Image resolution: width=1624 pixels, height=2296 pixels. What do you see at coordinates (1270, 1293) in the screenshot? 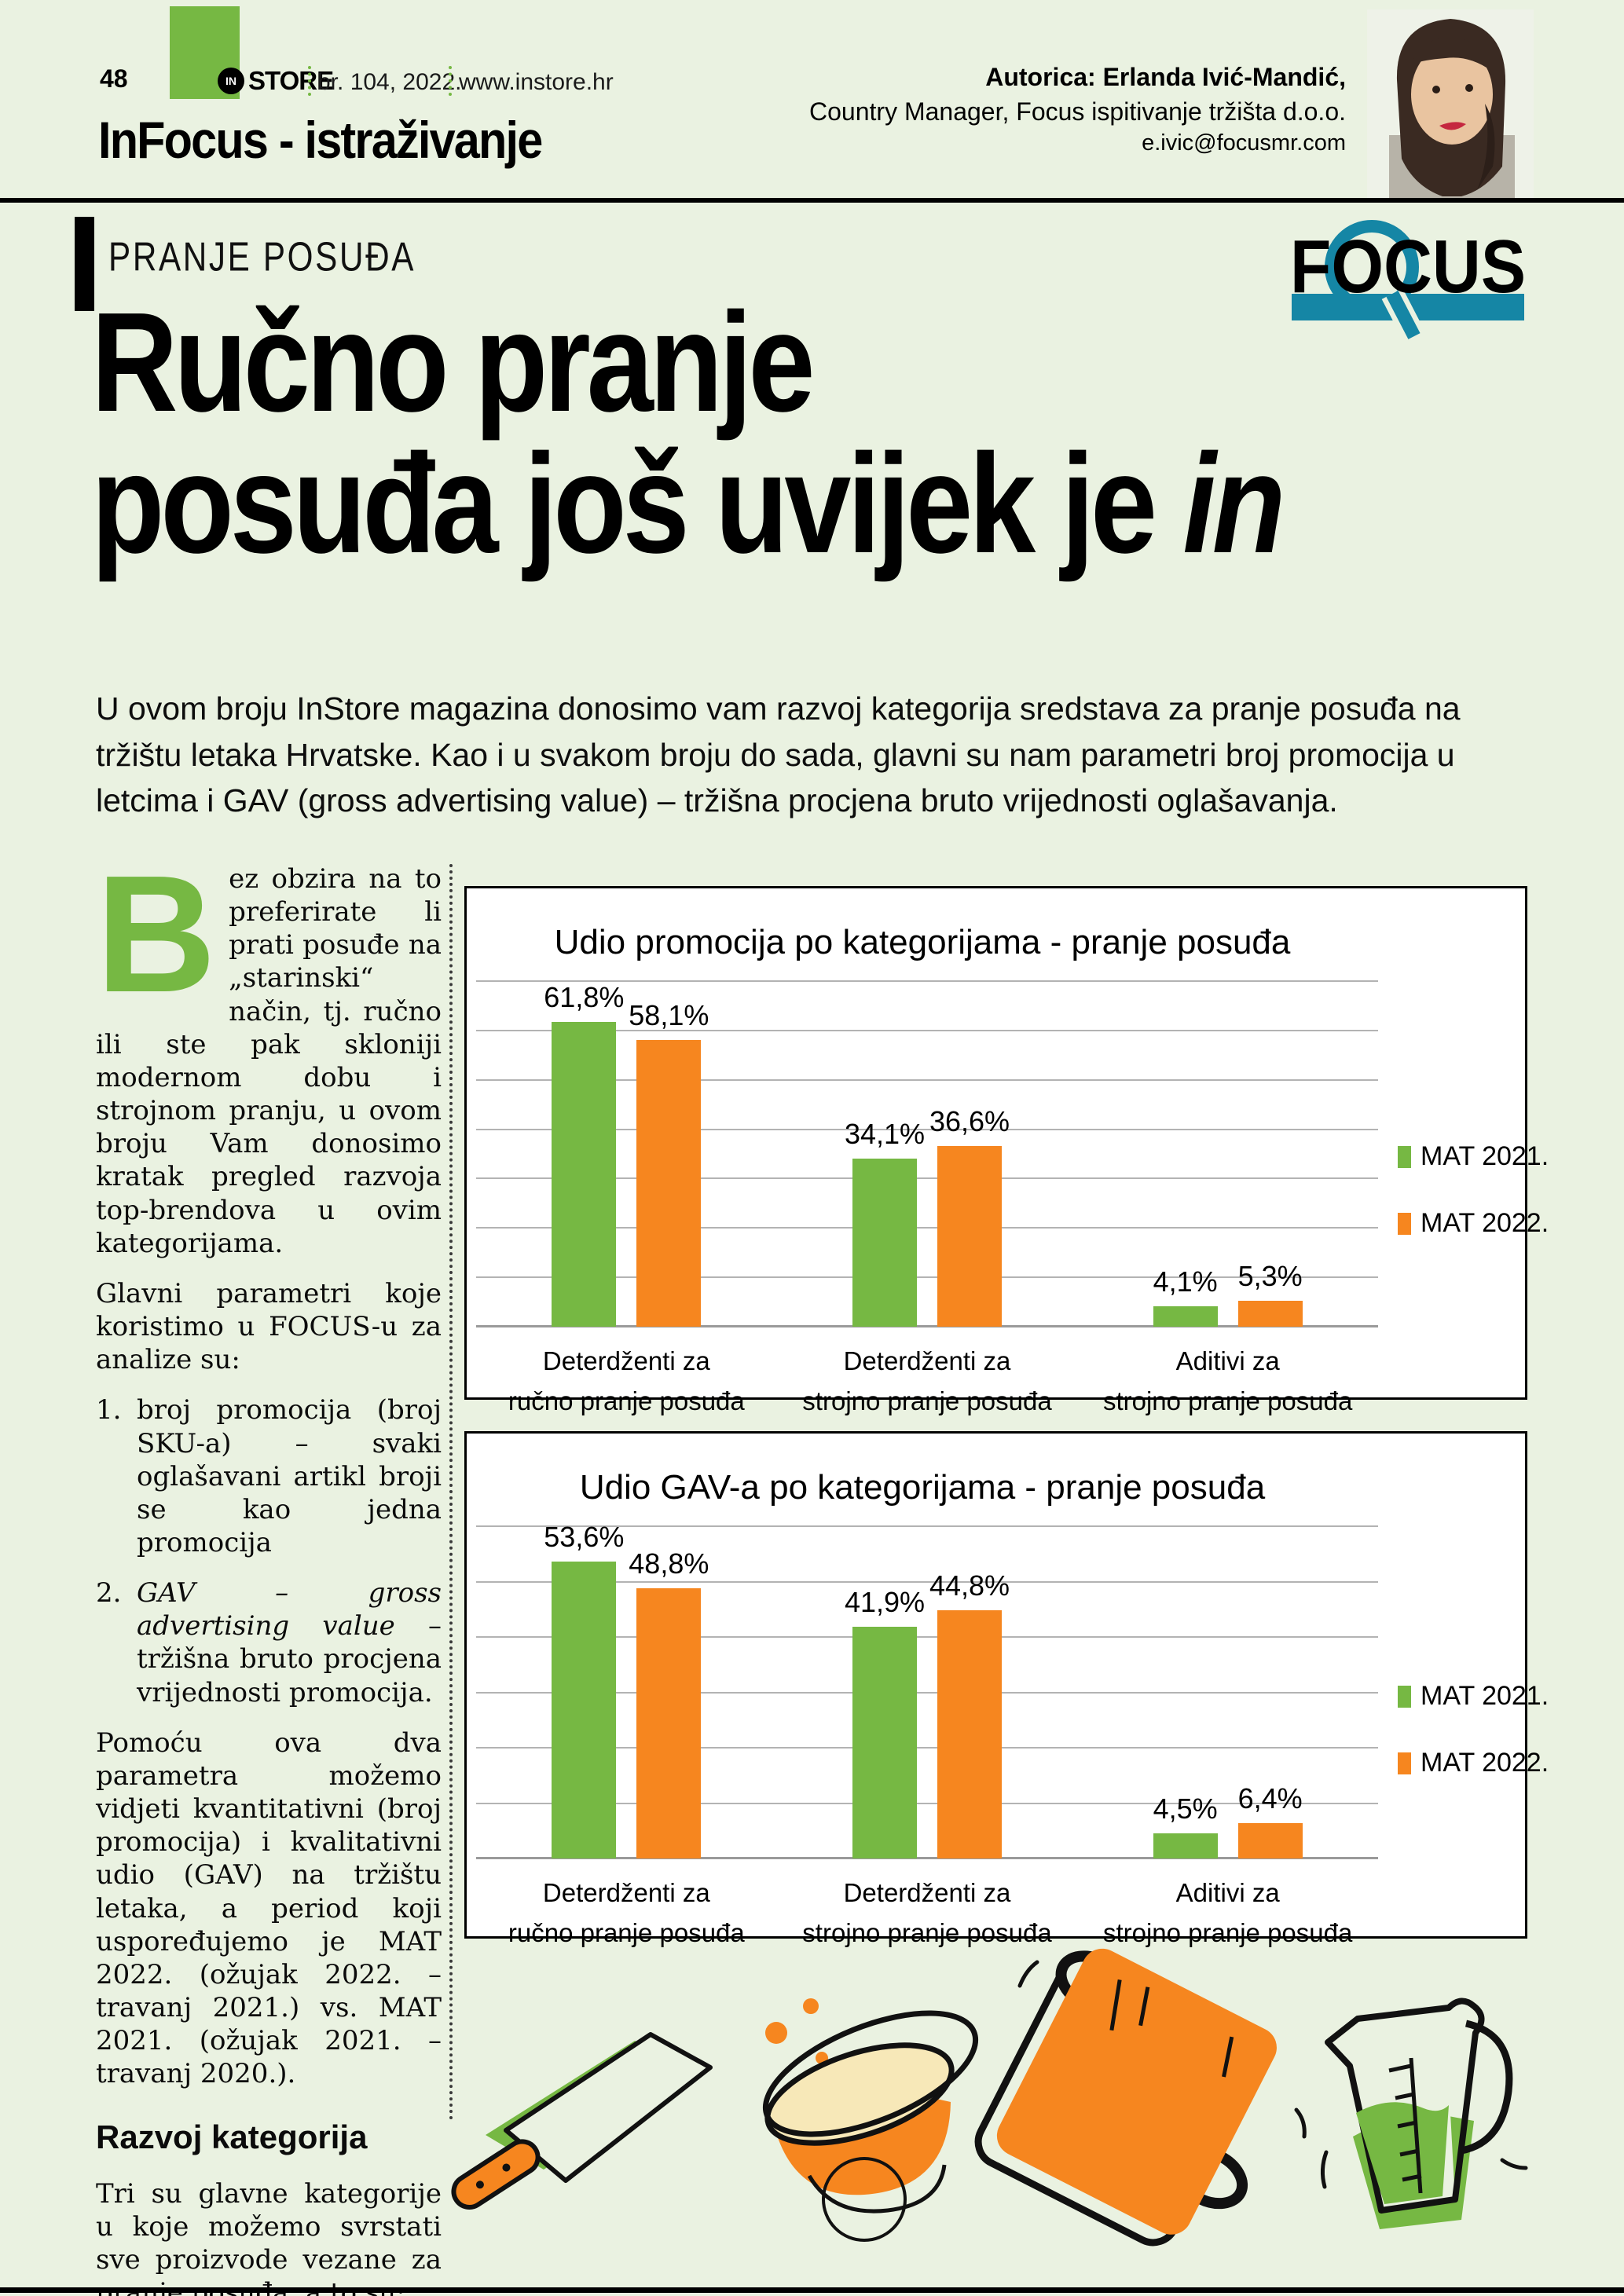
I see `bar-mat-2022-cat3: 5,3%` at bounding box center [1270, 1293].